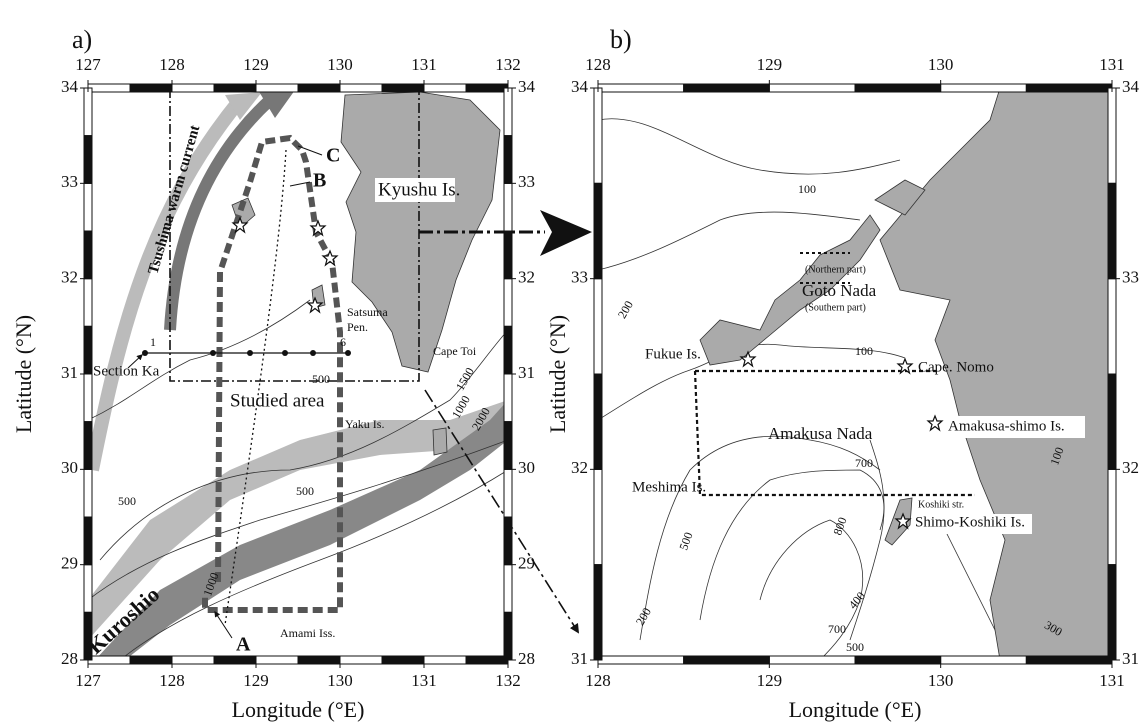 The image size is (1142, 724). Describe the element at coordinates (837, 629) in the screenshot. I see `contour-label: 700` at that location.